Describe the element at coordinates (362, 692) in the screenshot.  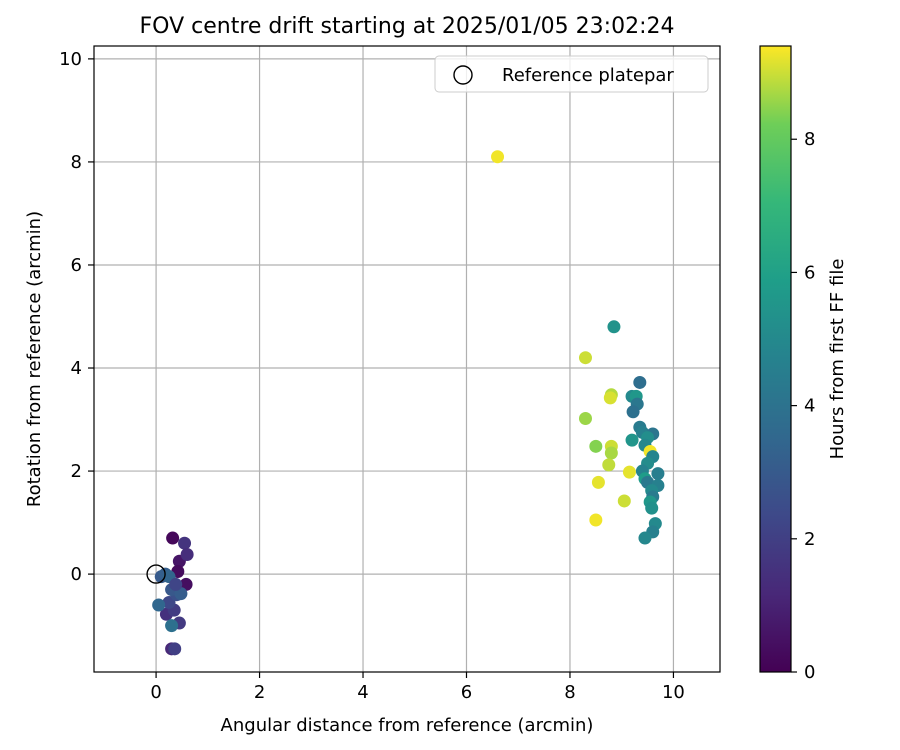
I see `x-tick-label: 4` at that location.